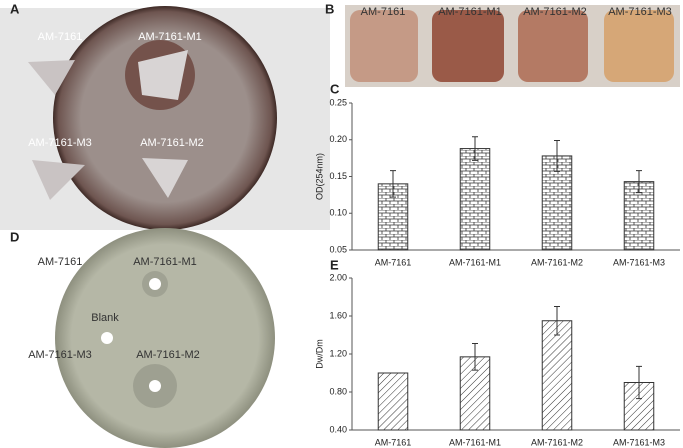 The image size is (683, 448). What do you see at coordinates (383, 12) in the screenshot?
I see `tube-label: AM-7161` at bounding box center [383, 12].